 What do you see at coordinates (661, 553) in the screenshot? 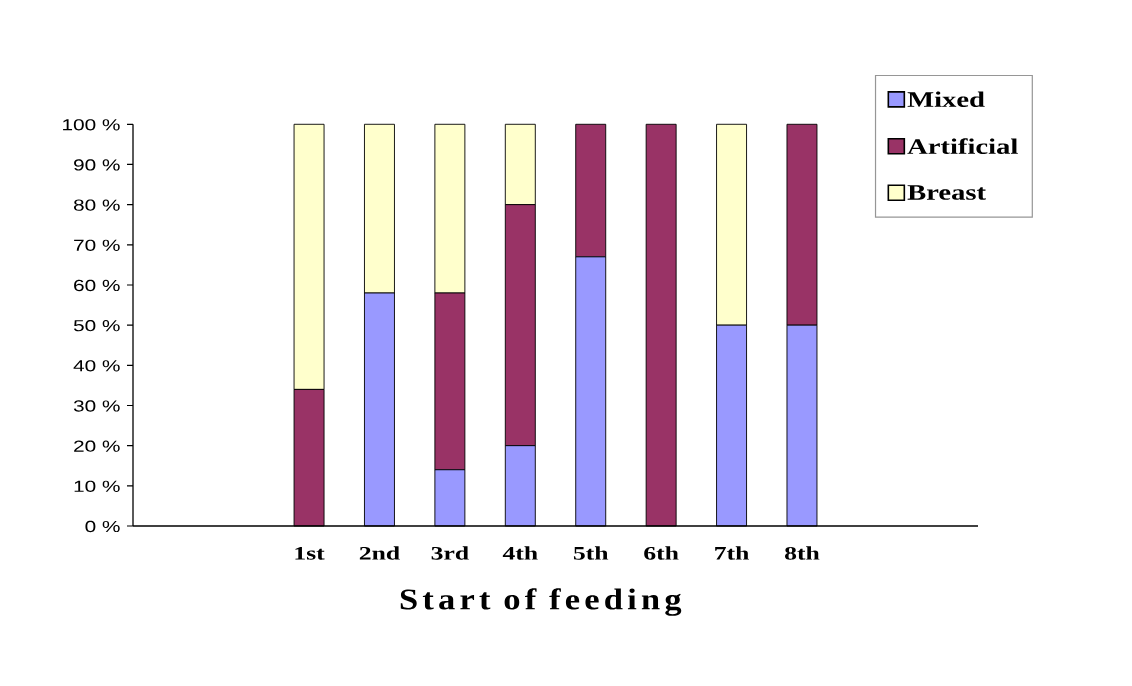
I see `x-tick-label: 6th` at bounding box center [661, 553].